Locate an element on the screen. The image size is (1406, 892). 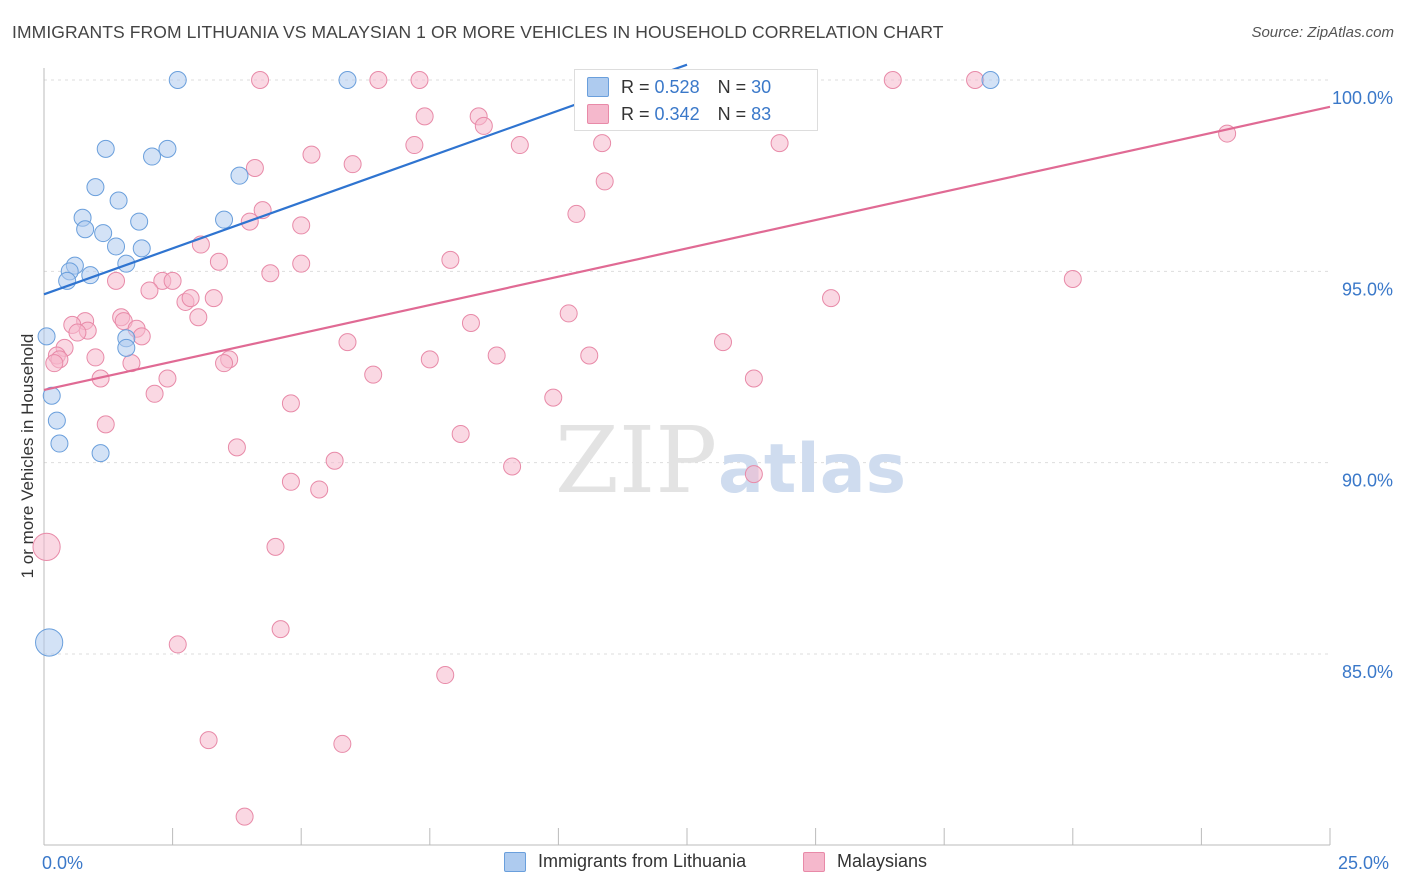
zipatlas-watermark: ZIP atlas is located at coordinates (730, 460).